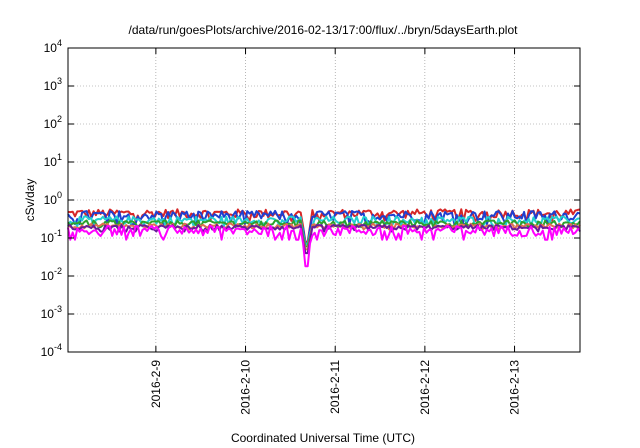 The width and height of the screenshot is (640, 448). Describe the element at coordinates (156, 384) in the screenshot. I see `x-tick-label: 2016-2-9` at that location.